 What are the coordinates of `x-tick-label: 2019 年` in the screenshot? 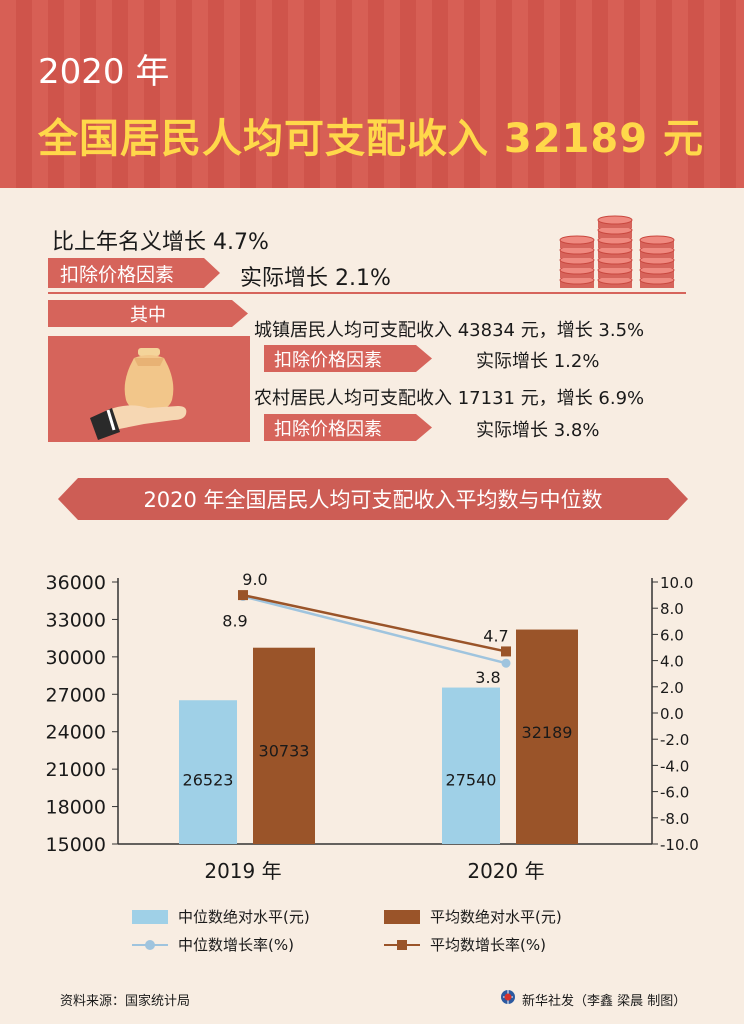 It's located at (242, 871).